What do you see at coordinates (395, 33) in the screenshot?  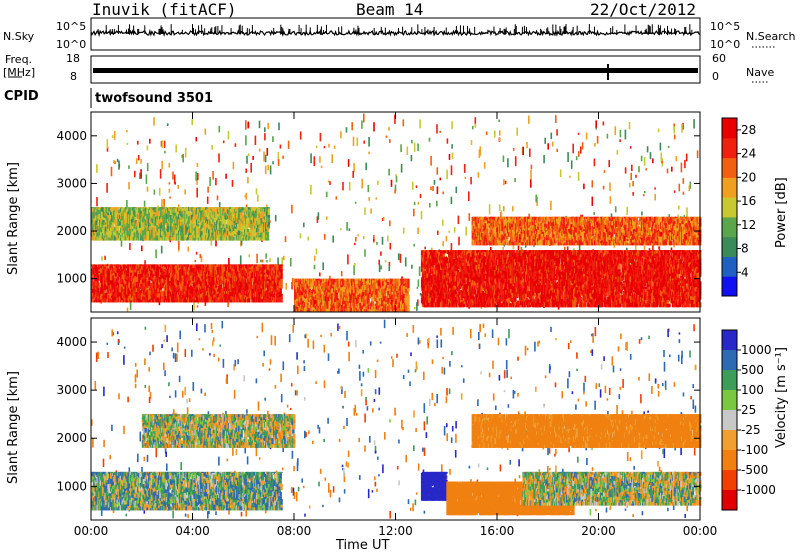 I see `noise-line` at bounding box center [395, 33].